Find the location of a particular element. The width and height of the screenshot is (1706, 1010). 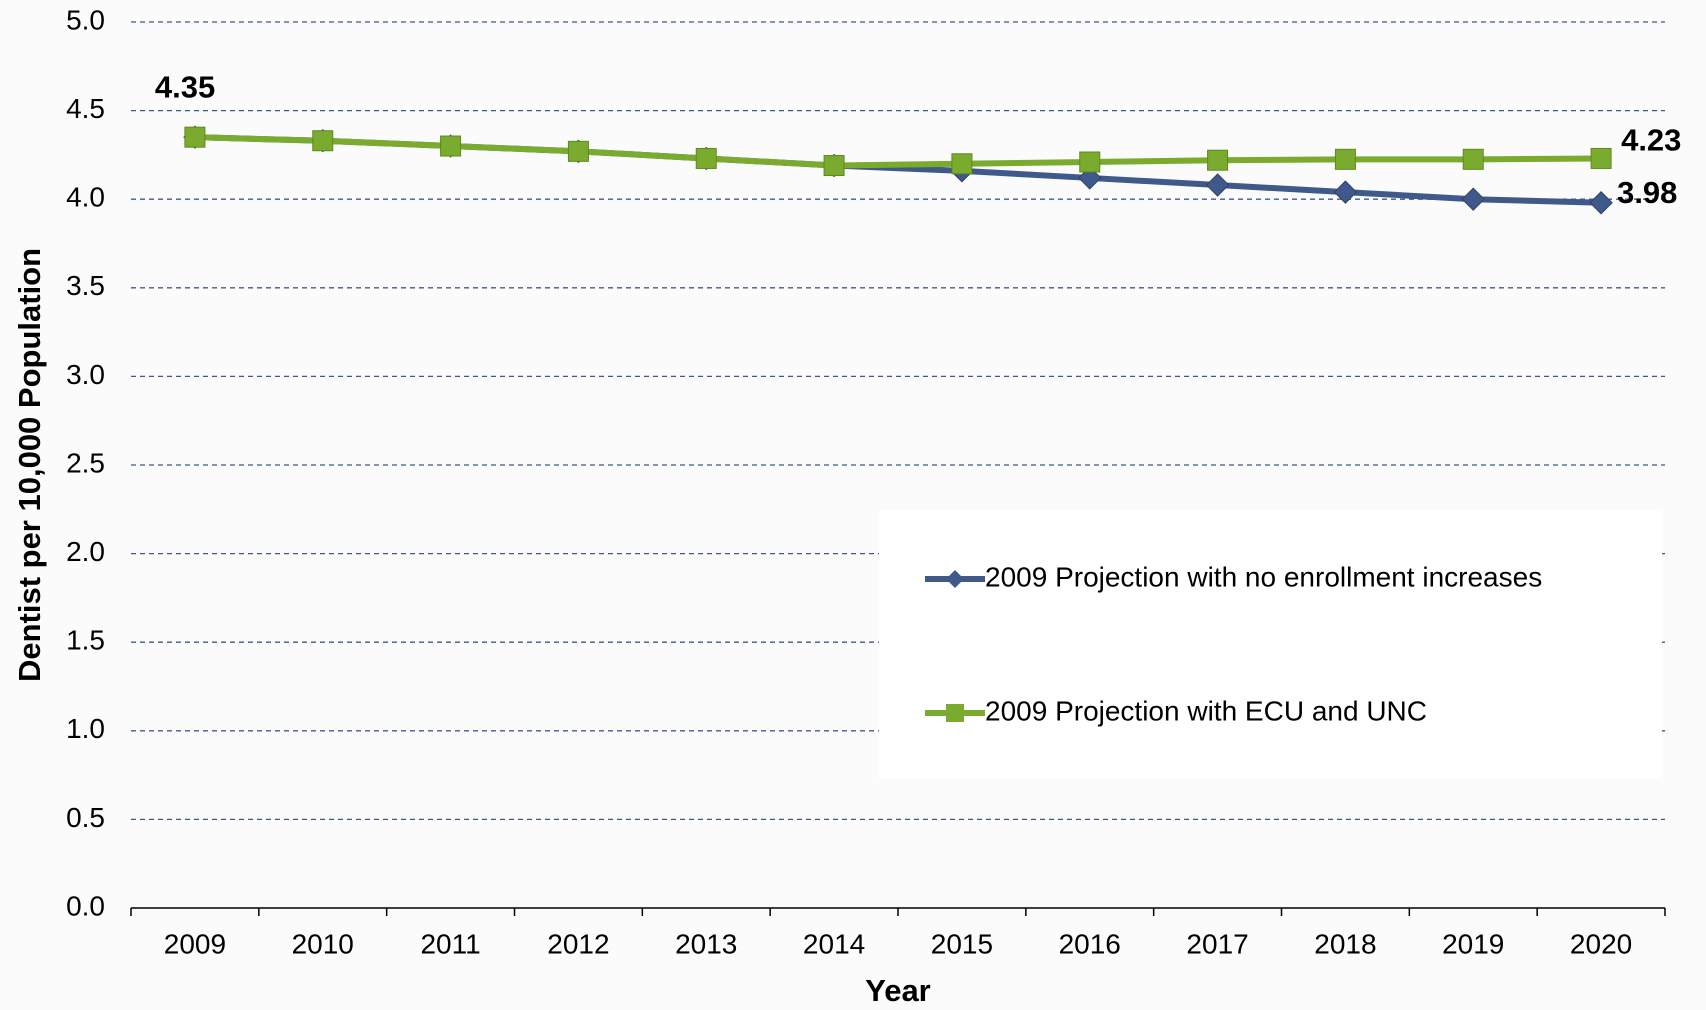

y-tick-label: 4.5 is located at coordinates (85, 108).